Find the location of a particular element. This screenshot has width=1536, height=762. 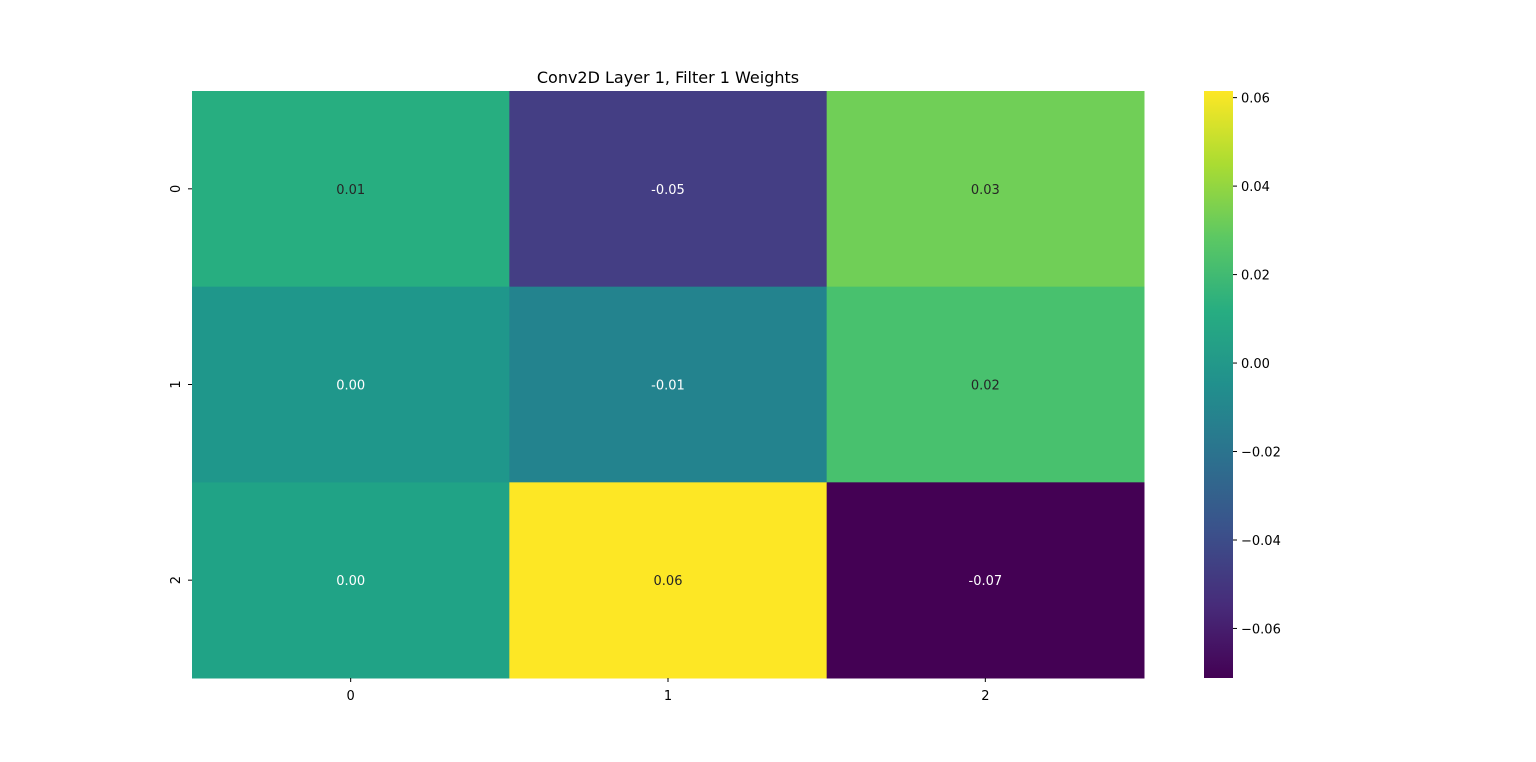

cell-value-label: -0.01 is located at coordinates (668, 386).